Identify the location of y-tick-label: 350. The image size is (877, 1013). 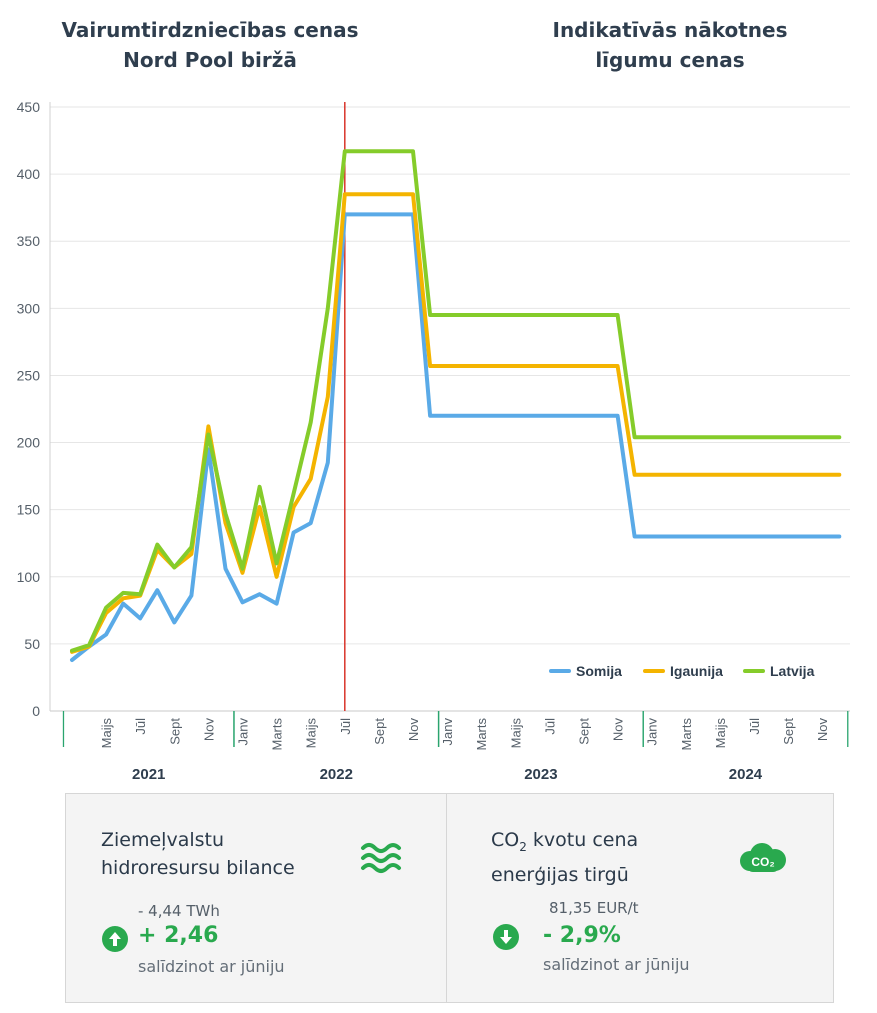
(29, 241).